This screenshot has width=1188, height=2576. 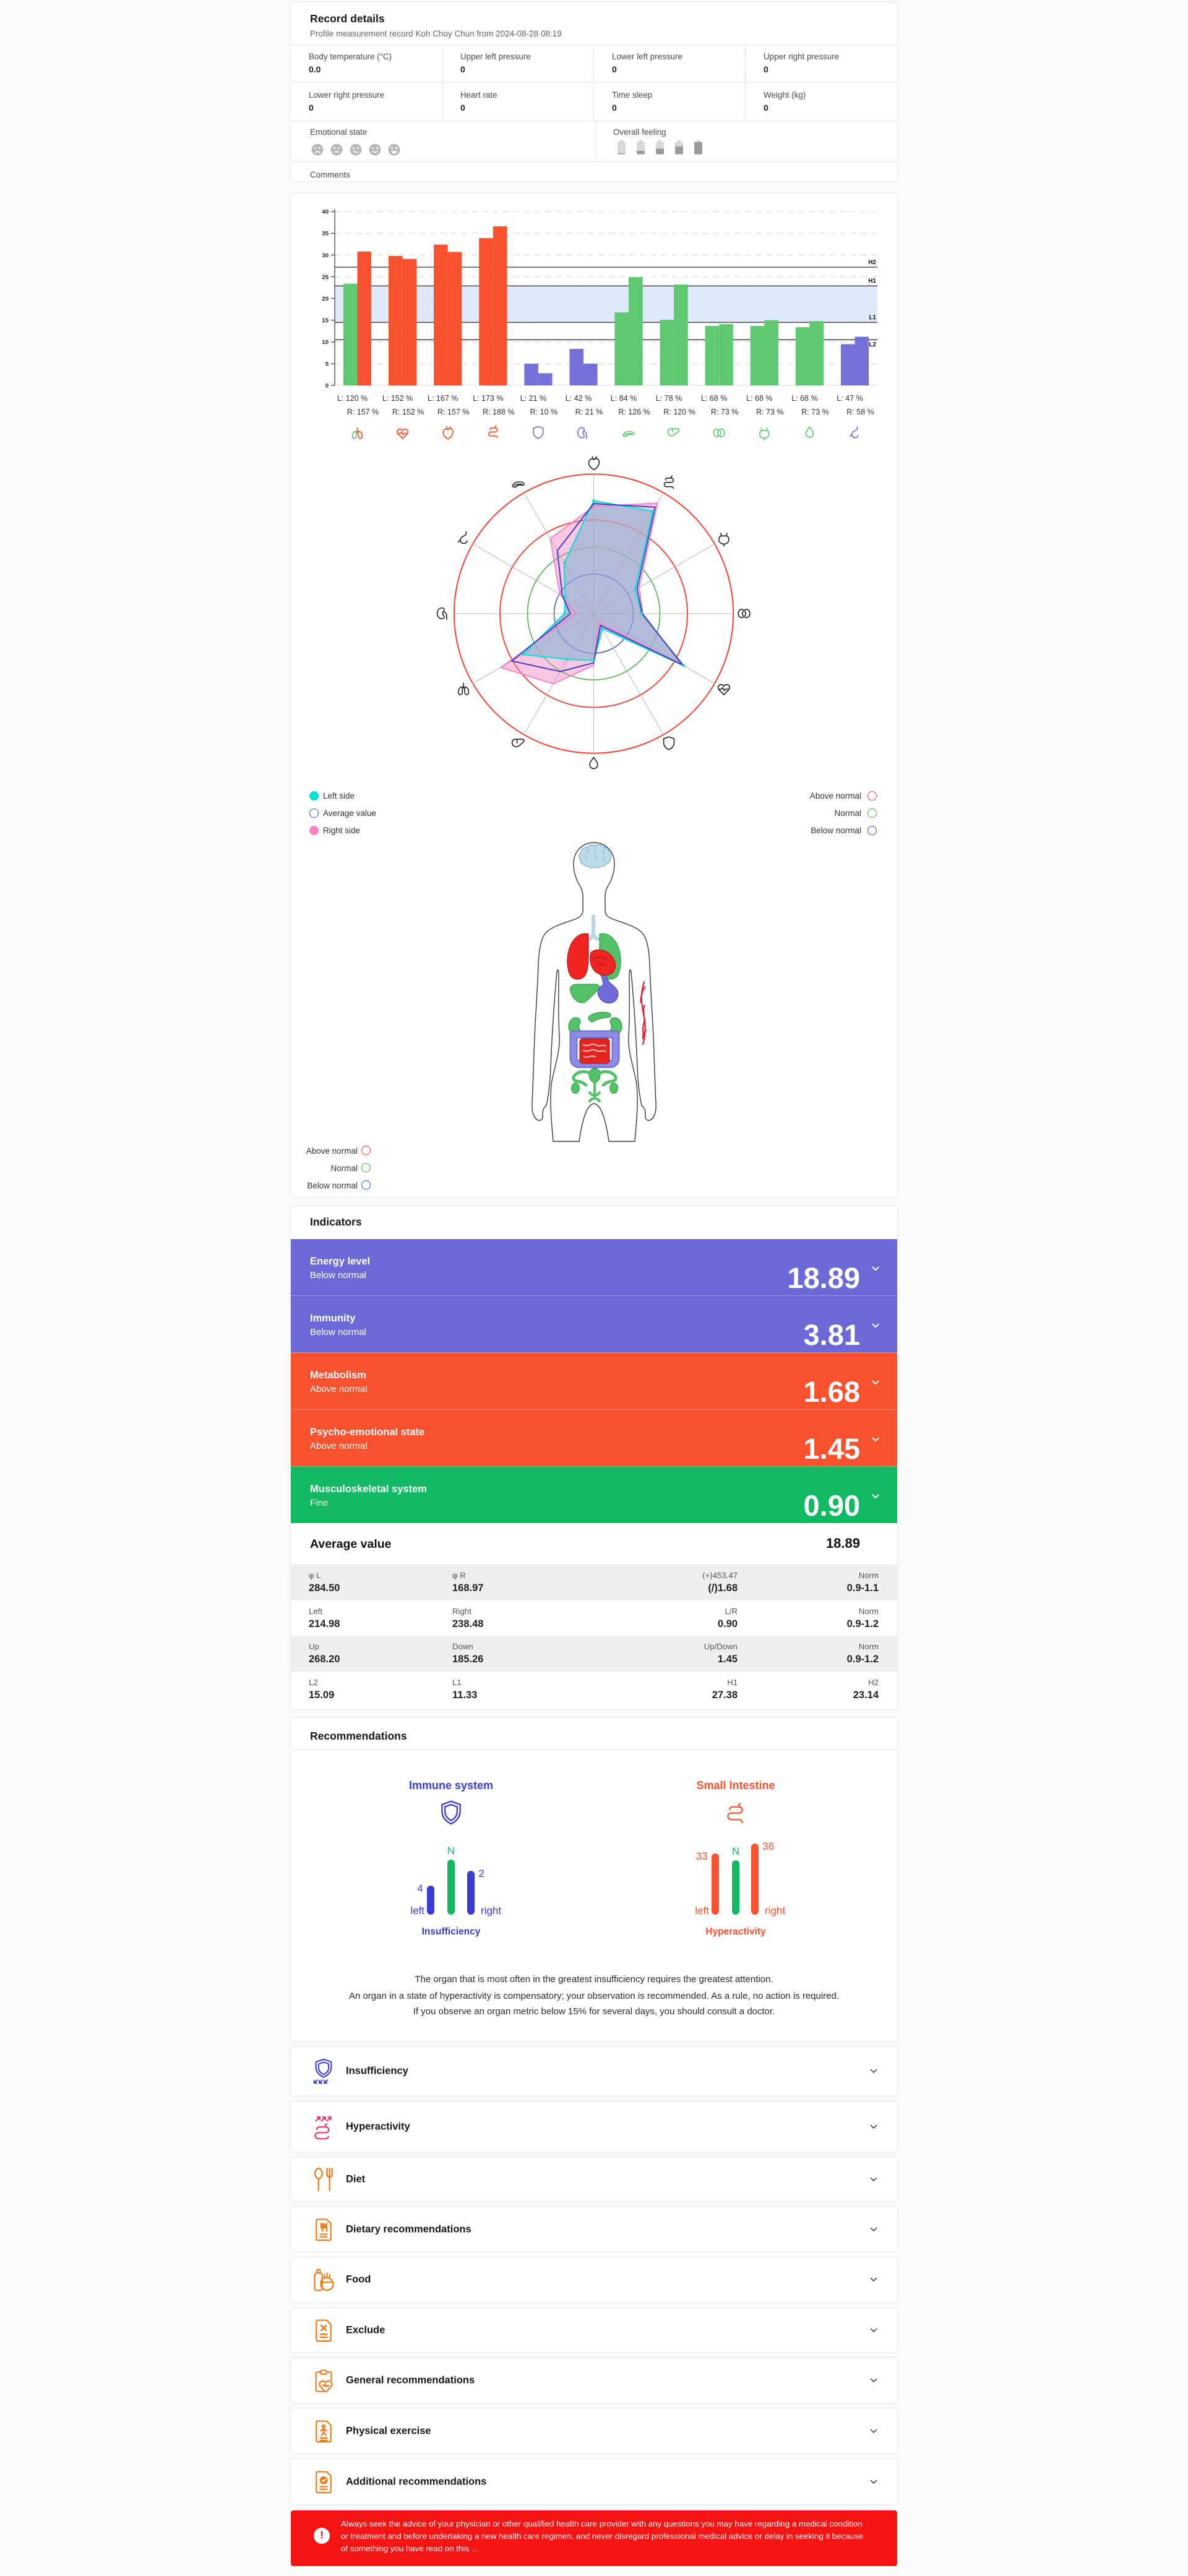 I want to click on svg-text: R: 120 %, so click(x=679, y=412).